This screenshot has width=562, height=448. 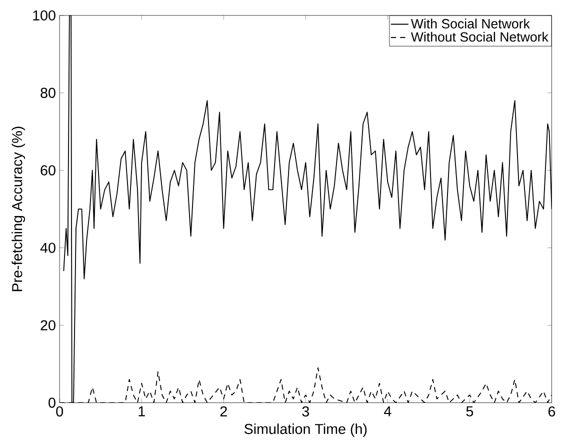 What do you see at coordinates (141, 411) in the screenshot?
I see `x-tick-label: 1` at bounding box center [141, 411].